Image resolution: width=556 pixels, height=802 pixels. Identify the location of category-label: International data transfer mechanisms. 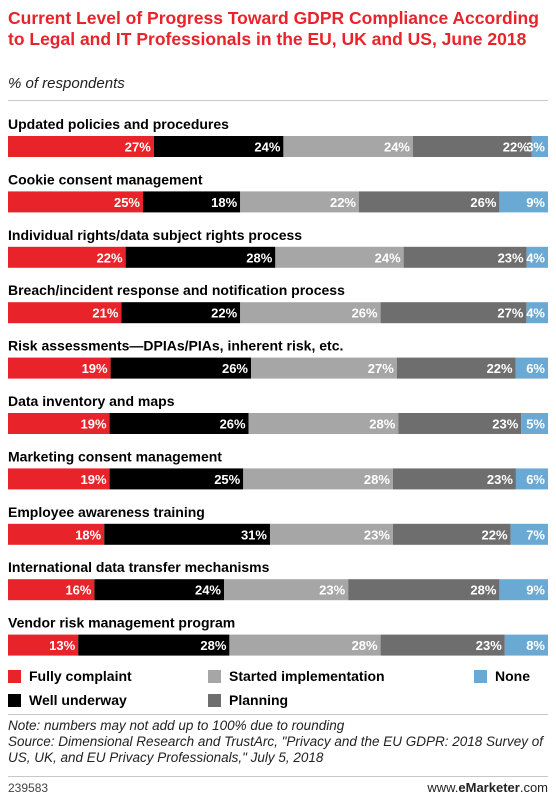
(139, 567).